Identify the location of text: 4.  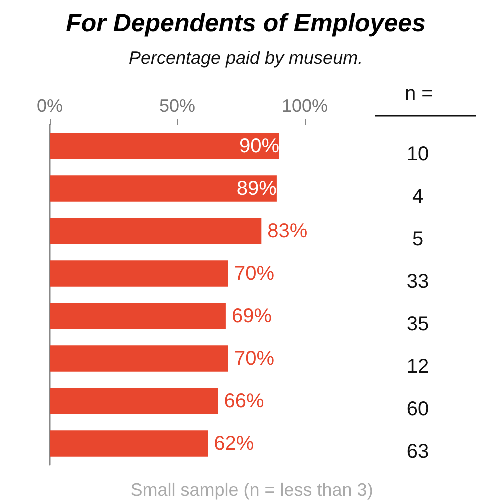
(418, 197).